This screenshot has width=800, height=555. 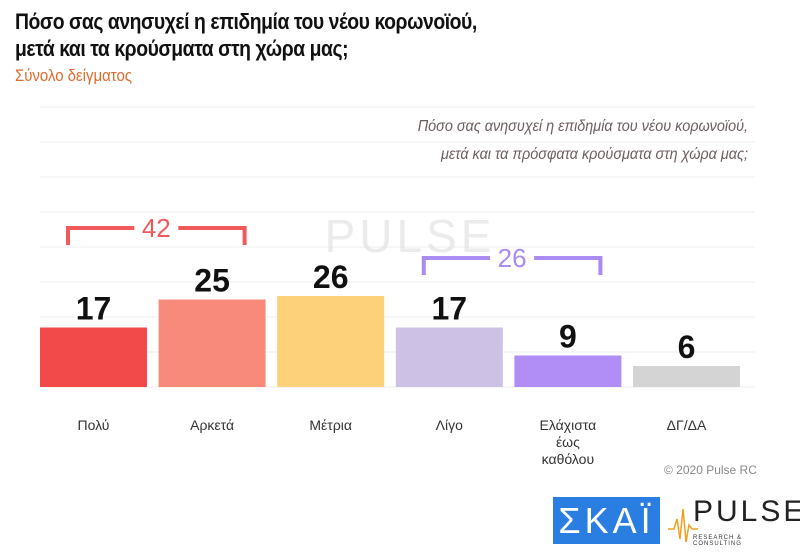 I want to click on data-label: 6, so click(x=687, y=347).